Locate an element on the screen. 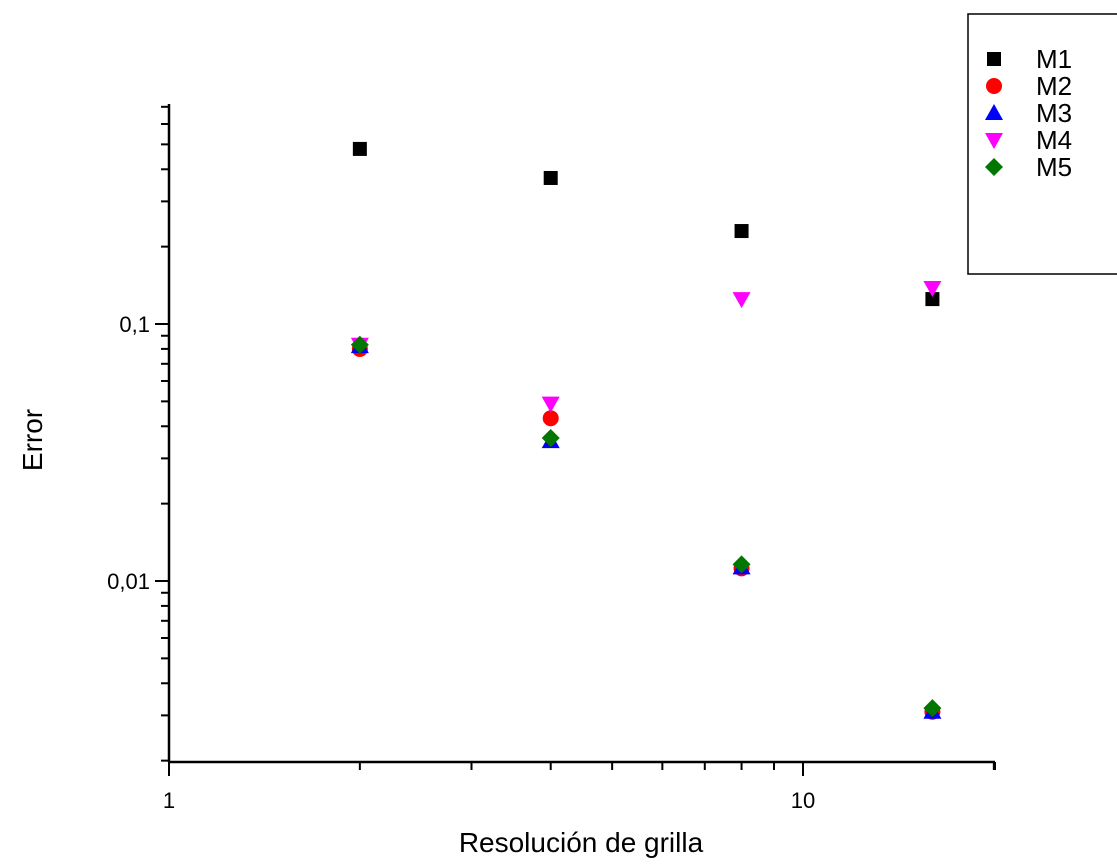 The height and width of the screenshot is (866, 1117). series-m4 is located at coordinates (646, 347).